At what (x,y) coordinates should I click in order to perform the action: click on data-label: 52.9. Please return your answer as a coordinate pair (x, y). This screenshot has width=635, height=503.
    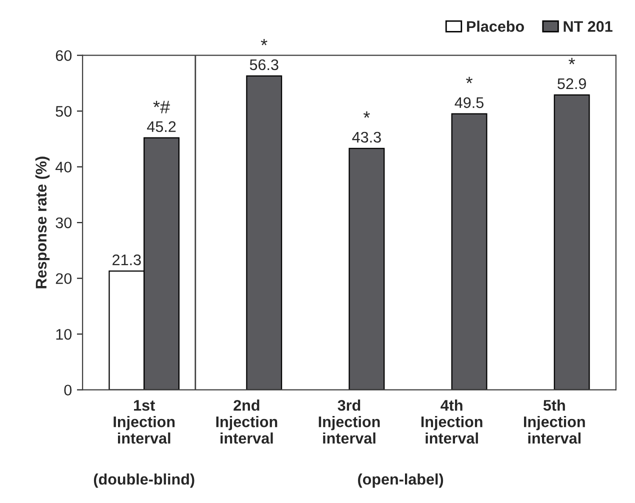
    Looking at the image, I should click on (572, 84).